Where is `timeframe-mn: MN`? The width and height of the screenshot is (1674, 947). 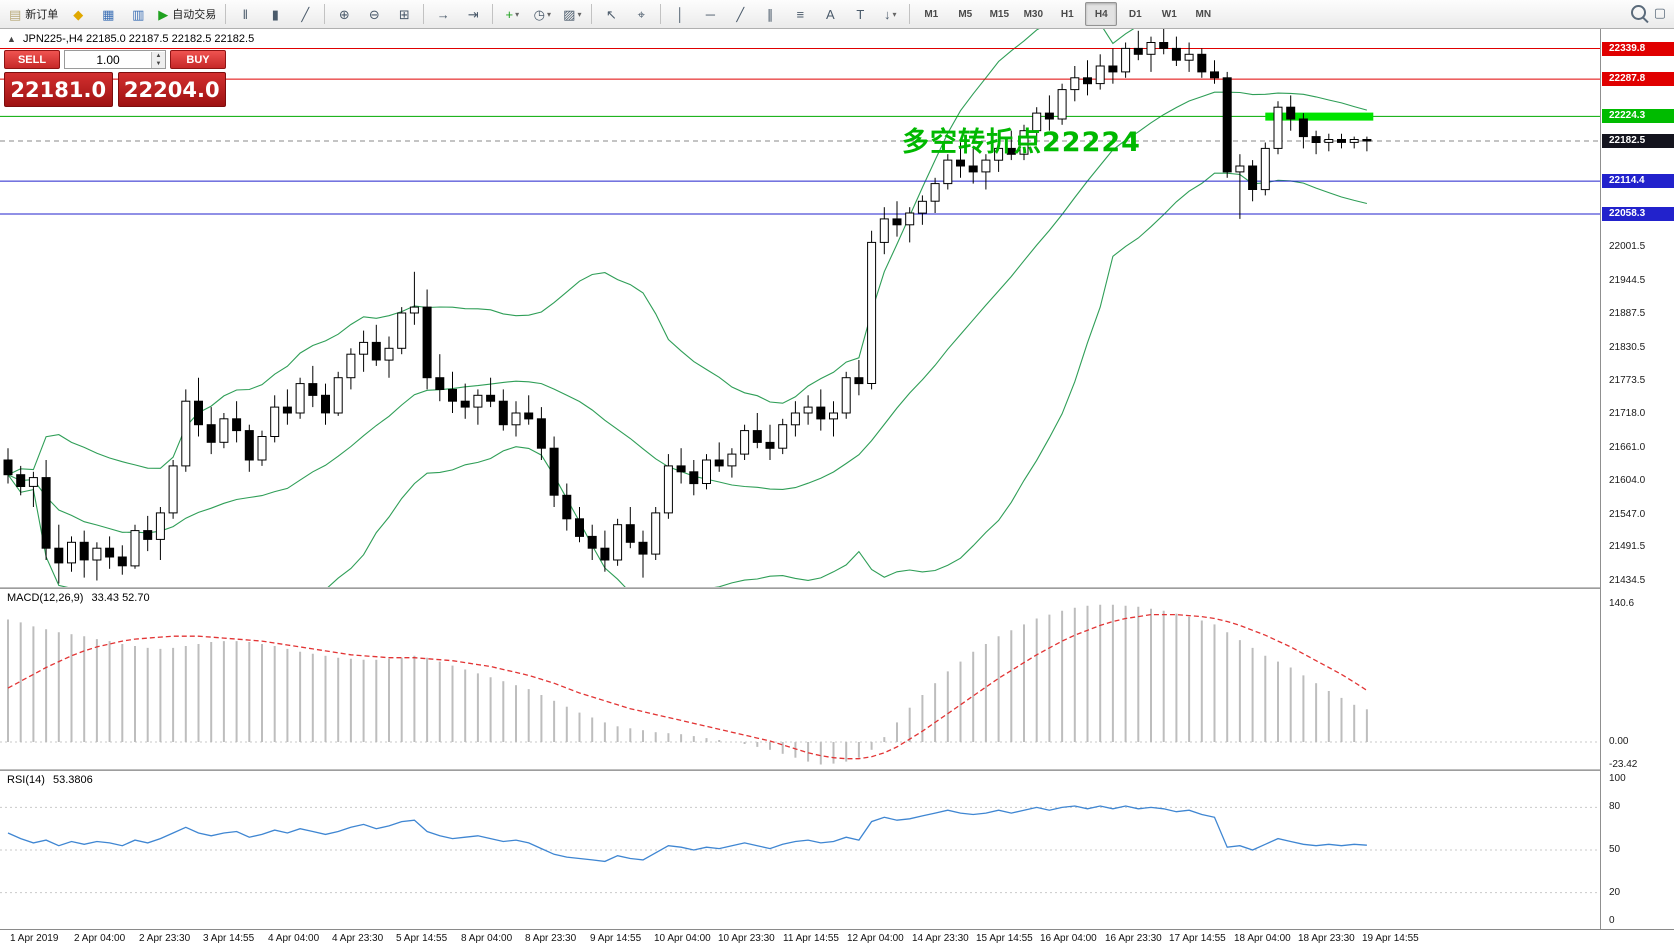 timeframe-mn: MN is located at coordinates (1203, 14).